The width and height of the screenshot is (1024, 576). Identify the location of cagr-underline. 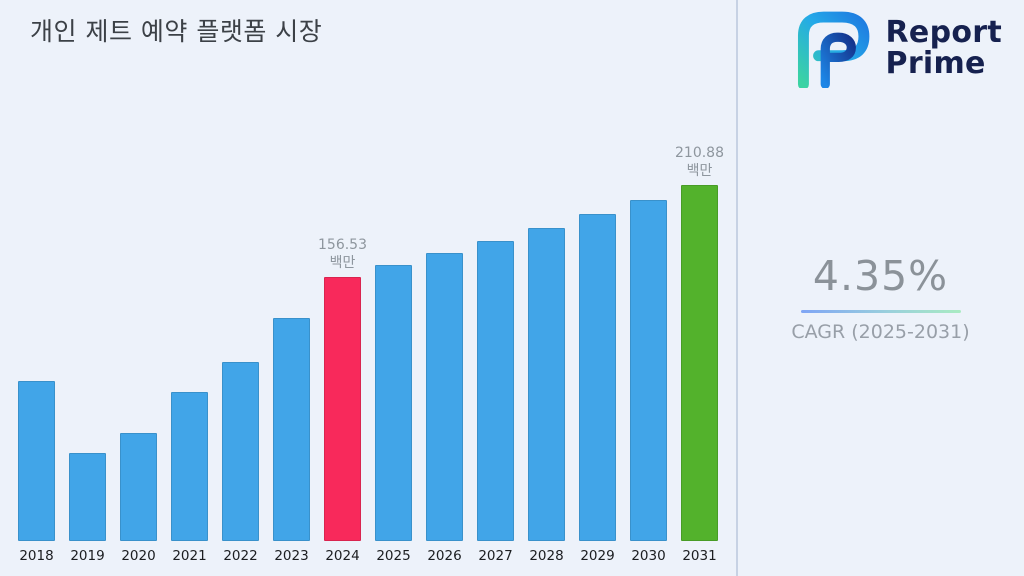
(880, 311).